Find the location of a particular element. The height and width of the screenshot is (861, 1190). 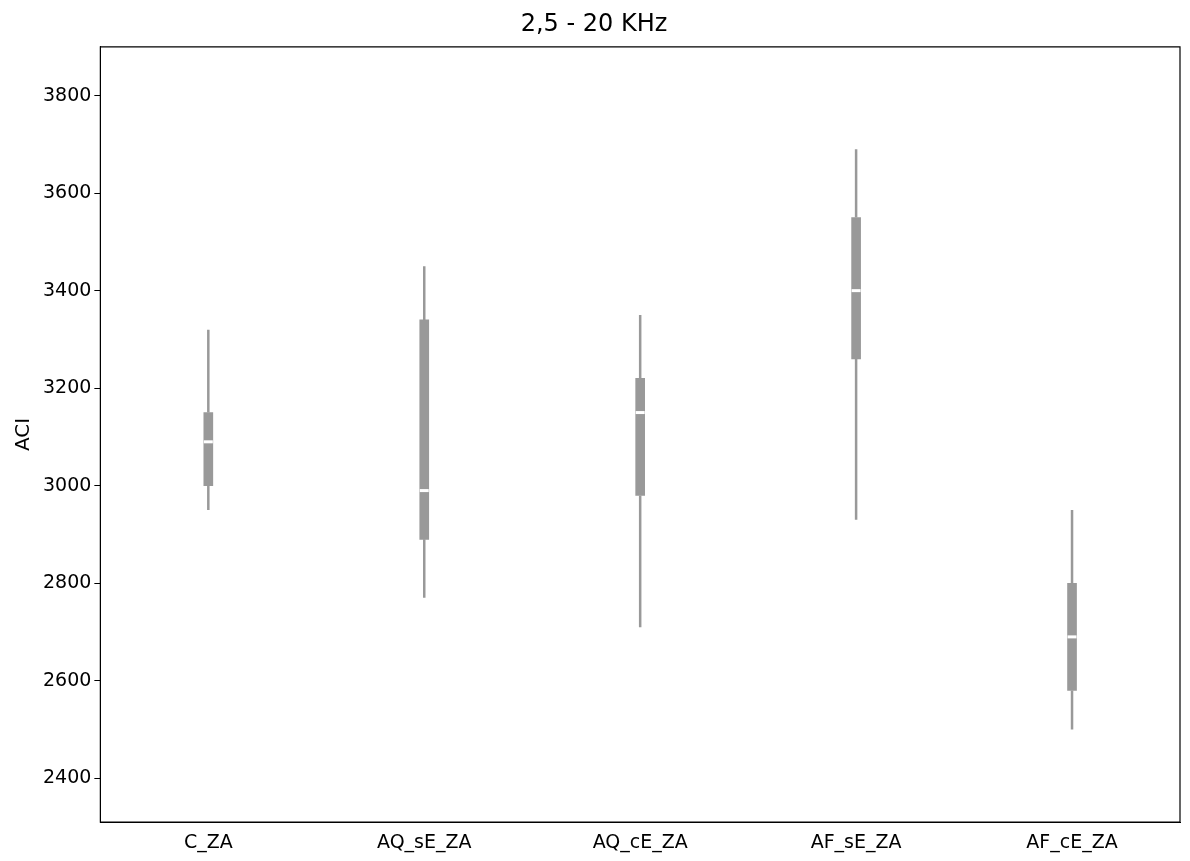

x-tick-label: AQ_cE_ZA is located at coordinates (640, 841).